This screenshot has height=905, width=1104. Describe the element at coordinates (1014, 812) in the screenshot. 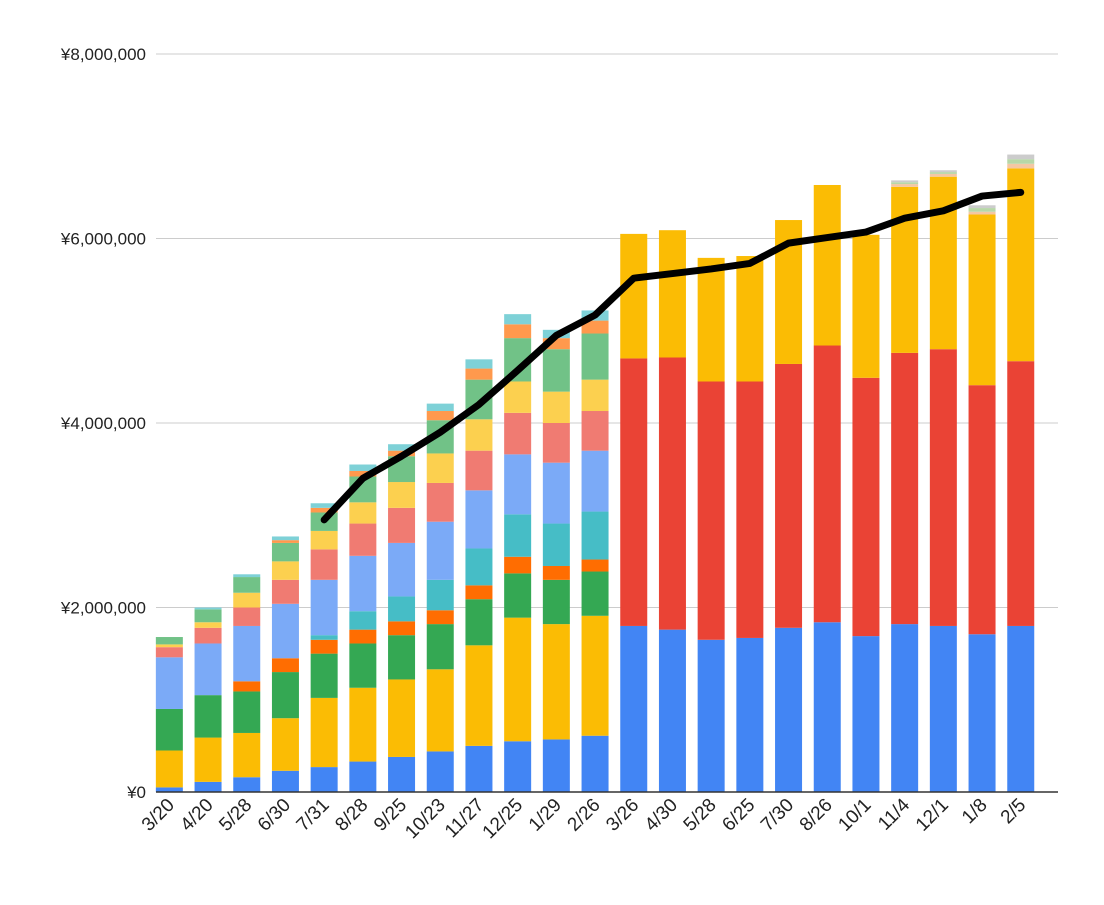

I see `x-tick-label: 2/5` at that location.